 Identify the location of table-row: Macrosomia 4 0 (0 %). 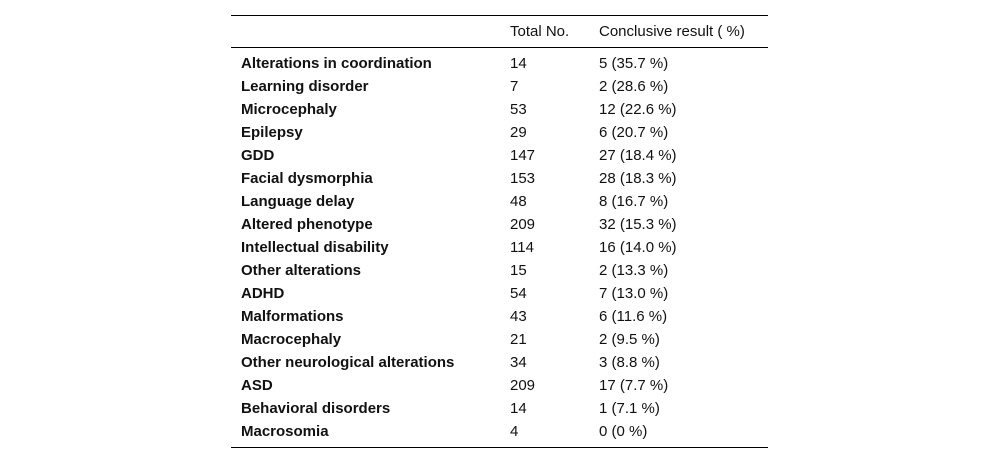
(499, 434).